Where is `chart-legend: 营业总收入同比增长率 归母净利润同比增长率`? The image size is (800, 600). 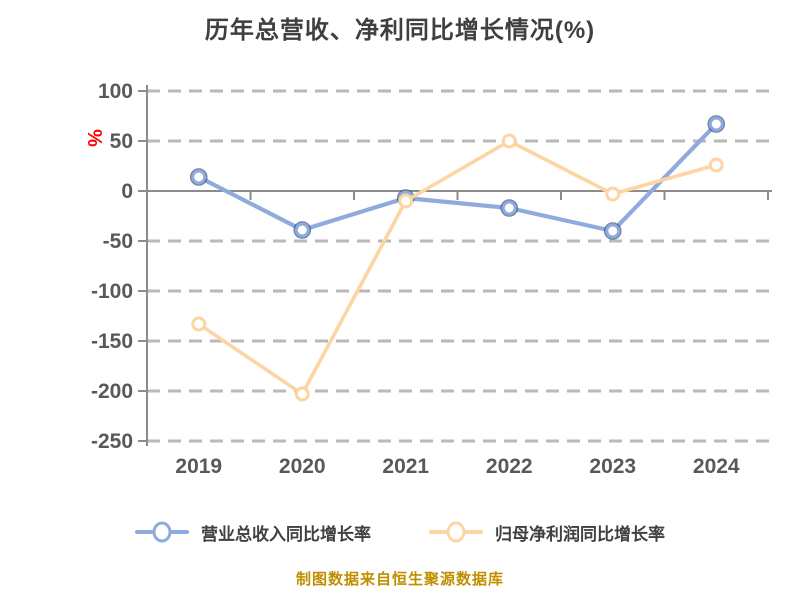
chart-legend: 营业总收入同比增长率 归母净利润同比增长率 is located at coordinates (400, 532).